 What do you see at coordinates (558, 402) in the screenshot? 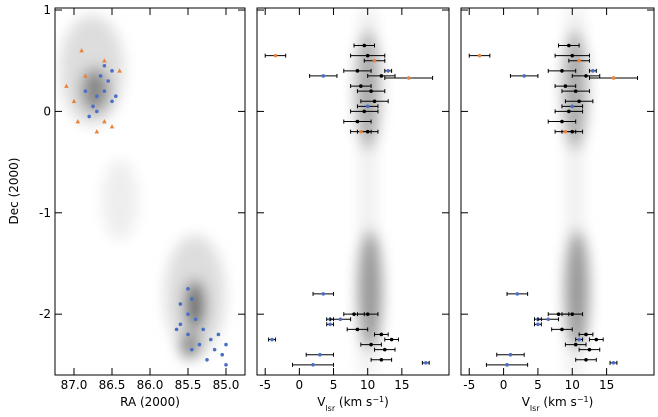
I see `x-axis-label-part: (km s` at bounding box center [558, 402].